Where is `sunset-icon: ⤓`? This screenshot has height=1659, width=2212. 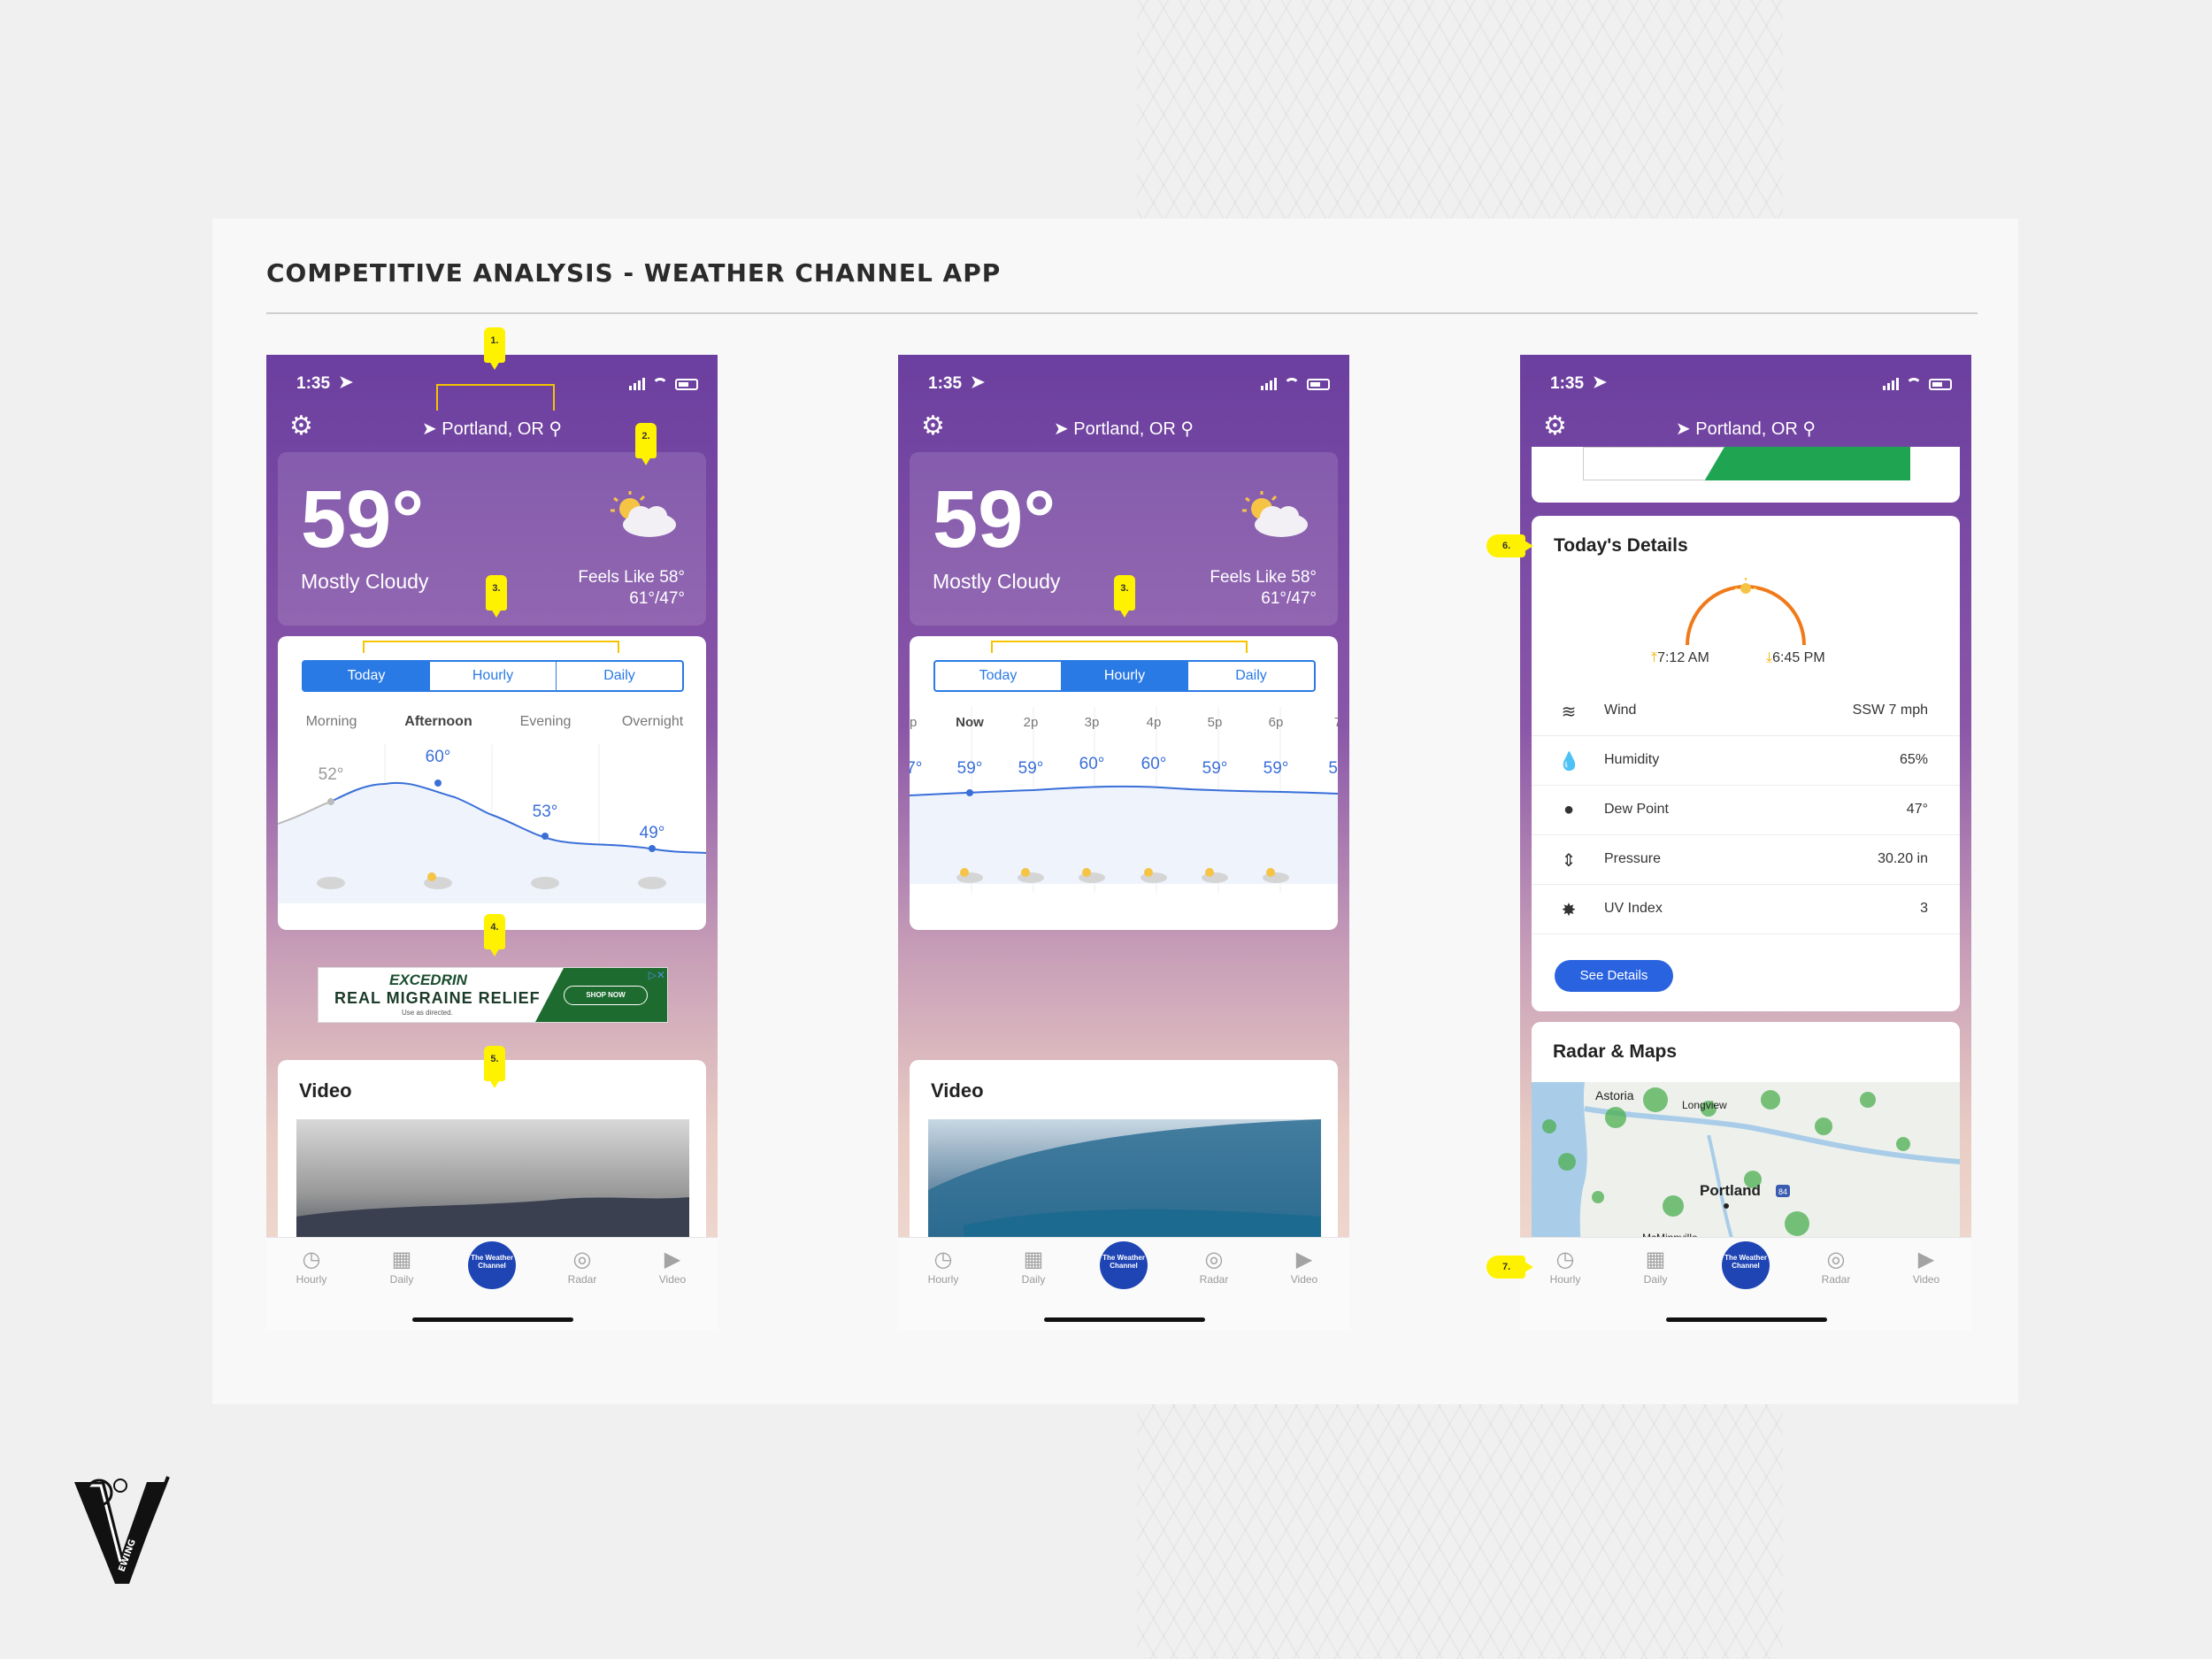 sunset-icon: ⤓ is located at coordinates (1770, 657).